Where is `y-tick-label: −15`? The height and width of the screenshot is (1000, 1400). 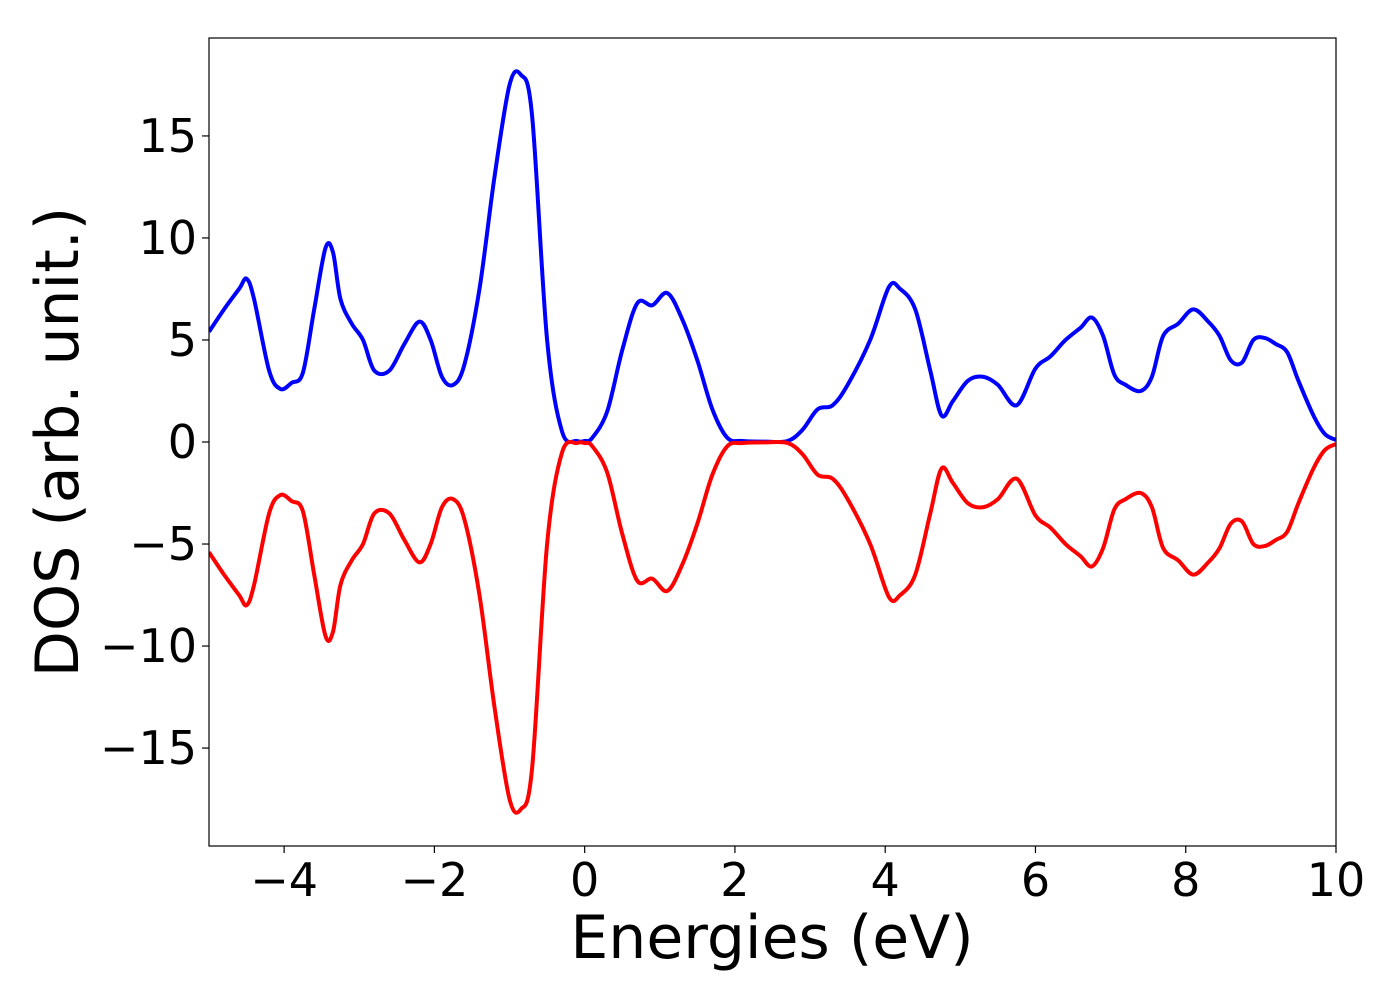 y-tick-label: −15 is located at coordinates (148, 748).